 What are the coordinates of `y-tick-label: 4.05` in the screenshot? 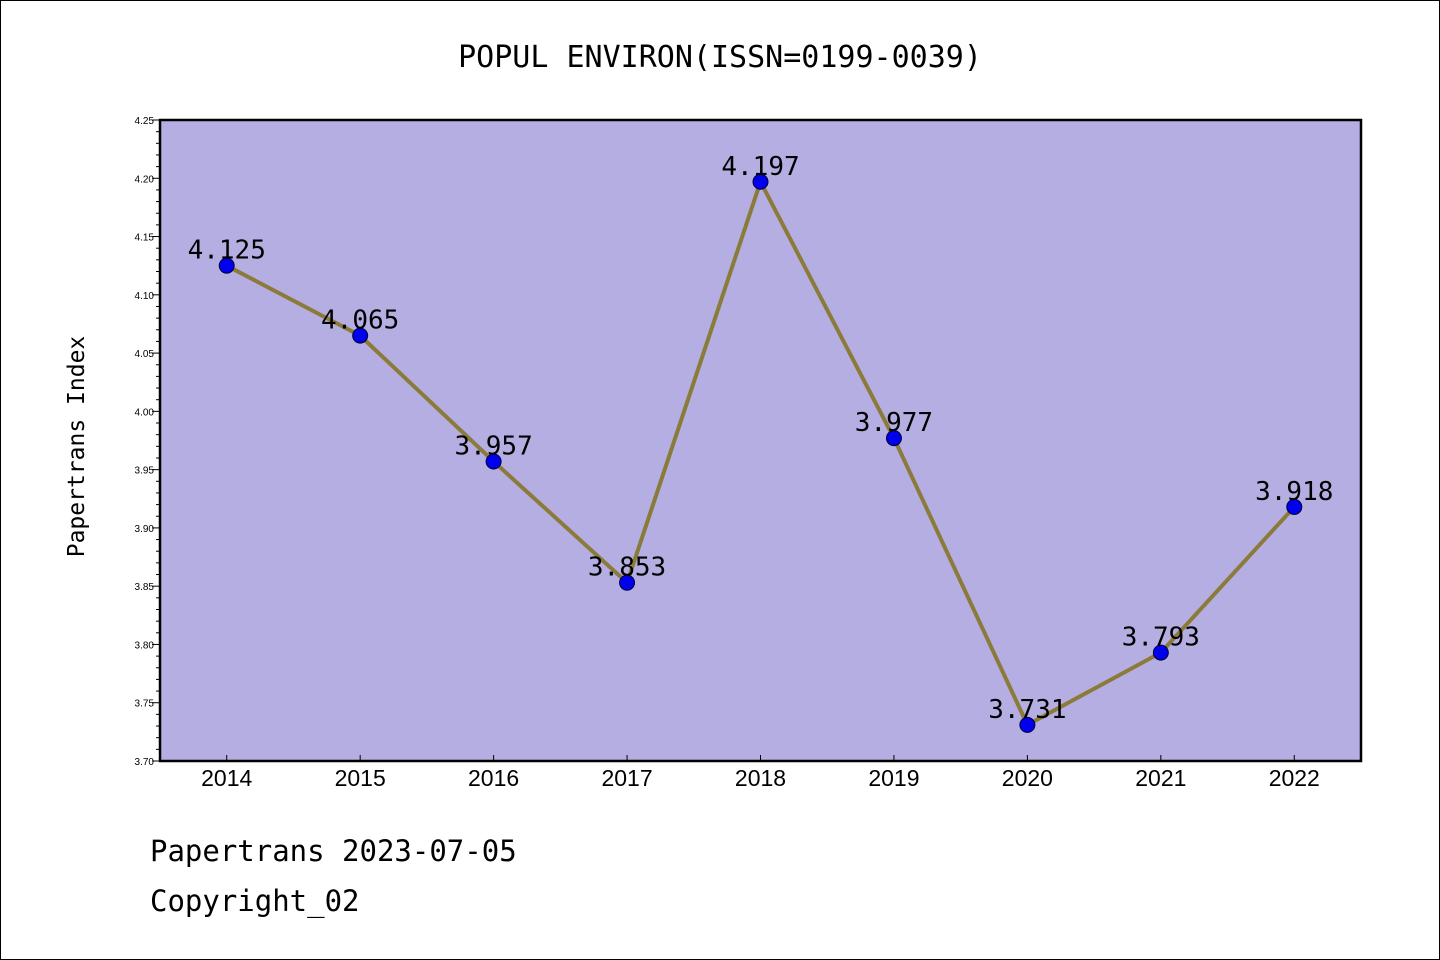 It's located at (145, 354).